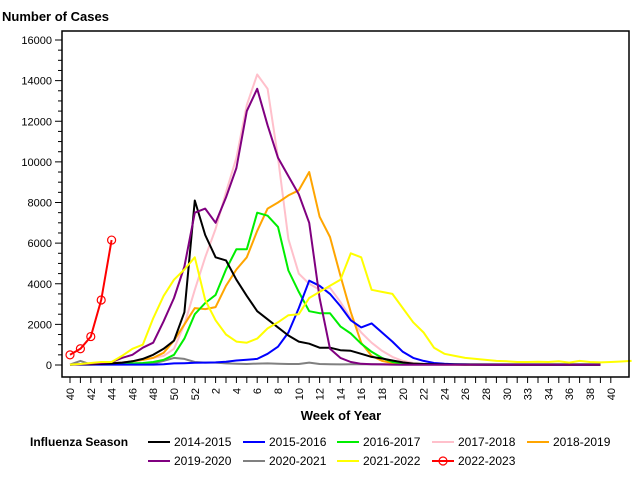 Image resolution: width=640 pixels, height=480 pixels. What do you see at coordinates (40, 244) in the screenshot?
I see `y-tick-label: 6000` at bounding box center [40, 244].